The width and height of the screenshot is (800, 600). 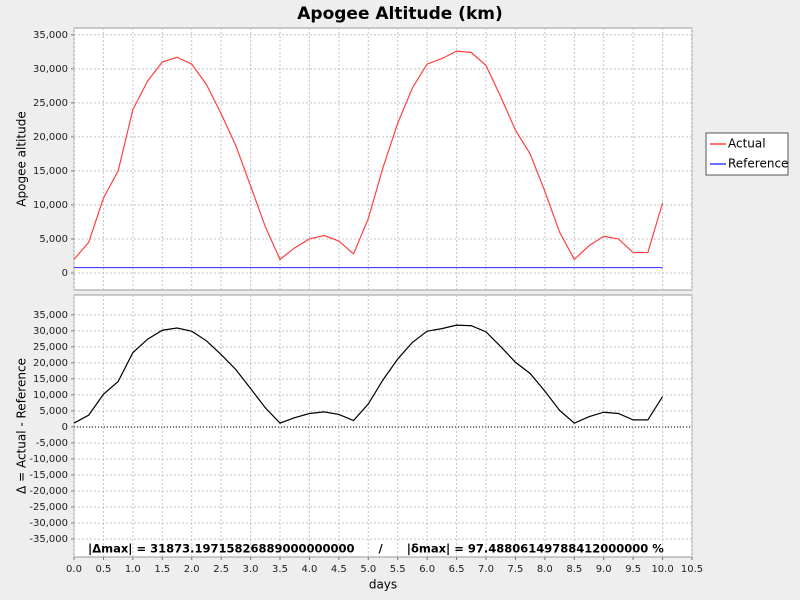 I want to click on x-tick-label: 6.5, so click(x=457, y=569).